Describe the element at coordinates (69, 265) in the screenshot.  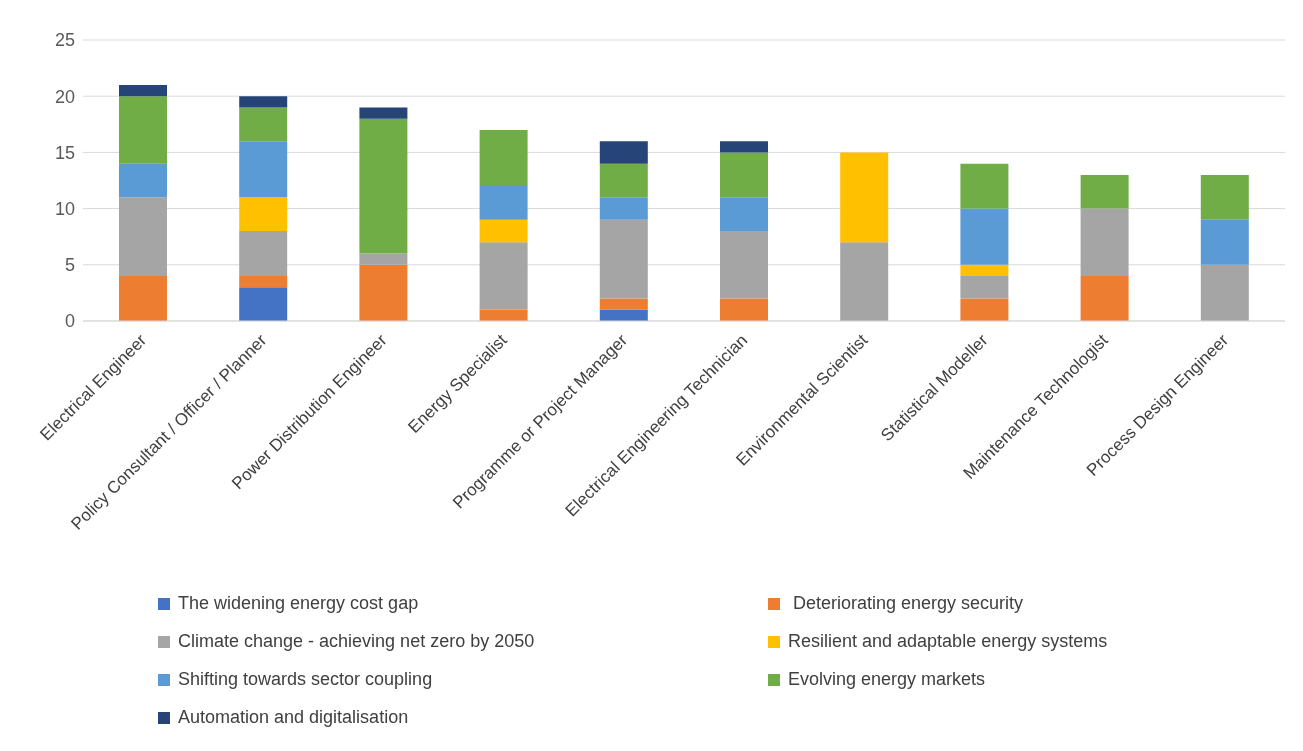
I see `y-tick-label: 5` at that location.